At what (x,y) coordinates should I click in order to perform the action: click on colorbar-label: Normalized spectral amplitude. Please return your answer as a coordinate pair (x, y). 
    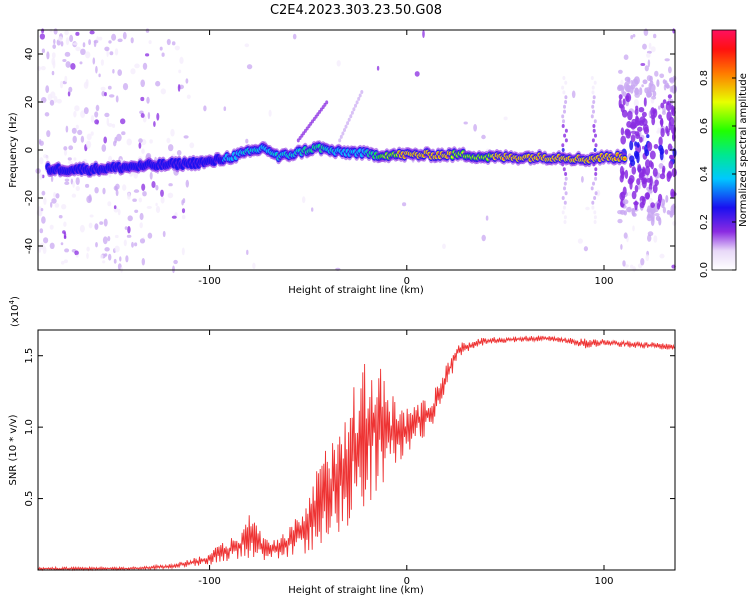
    Looking at the image, I should click on (743, 150).